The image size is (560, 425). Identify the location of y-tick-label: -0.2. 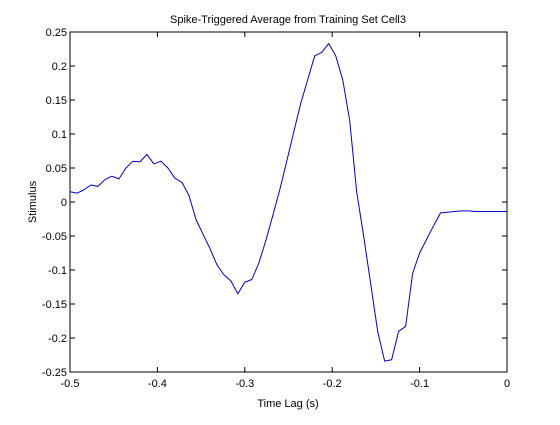
(57, 339).